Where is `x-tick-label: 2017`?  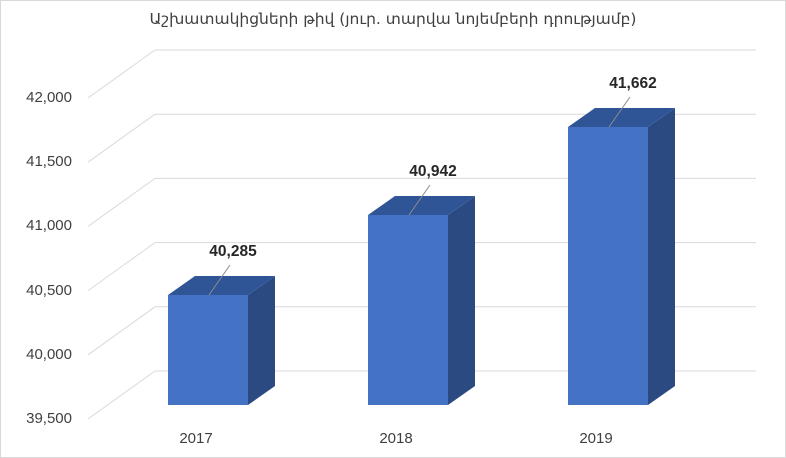
x-tick-label: 2017 is located at coordinates (196, 438).